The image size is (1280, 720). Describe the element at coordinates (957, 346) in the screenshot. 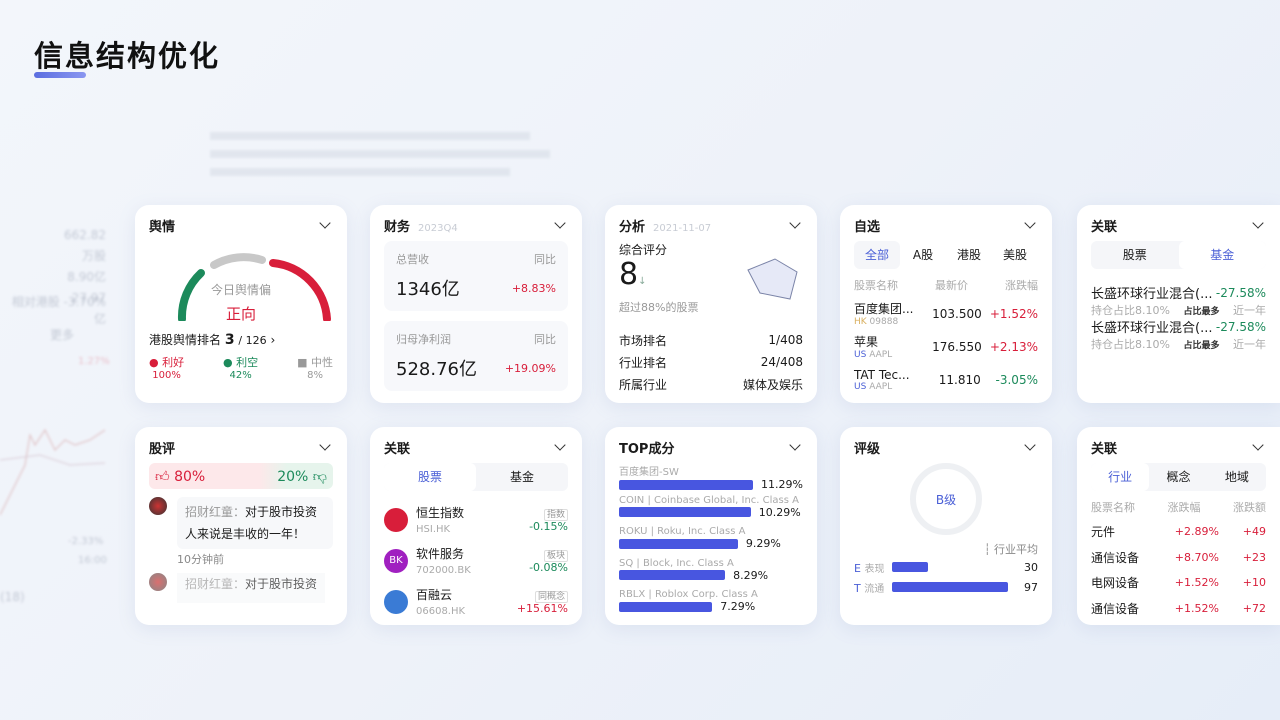

I see `price: 176.550` at that location.